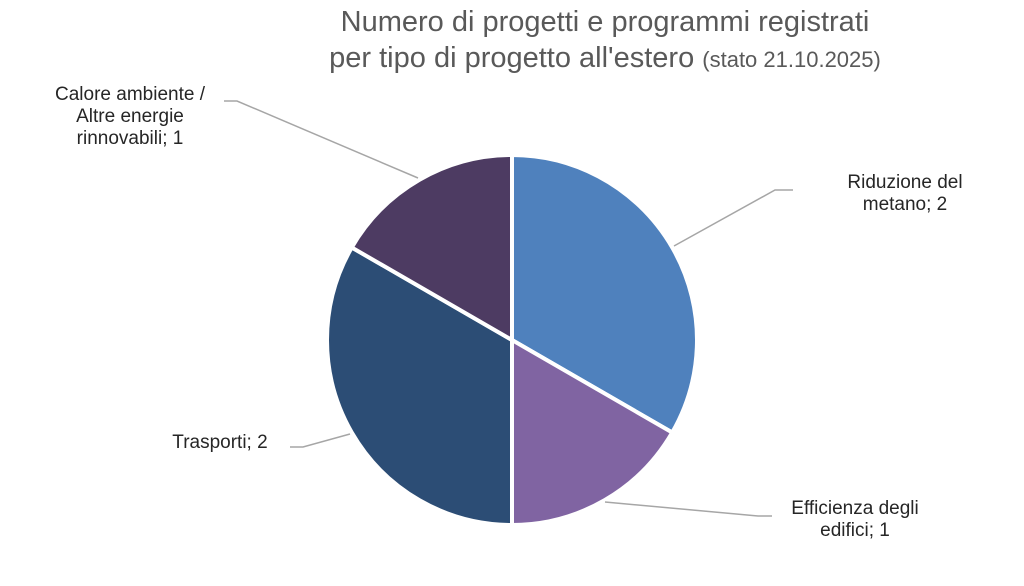  I want to click on label-line: Altre energie, so click(130, 116).